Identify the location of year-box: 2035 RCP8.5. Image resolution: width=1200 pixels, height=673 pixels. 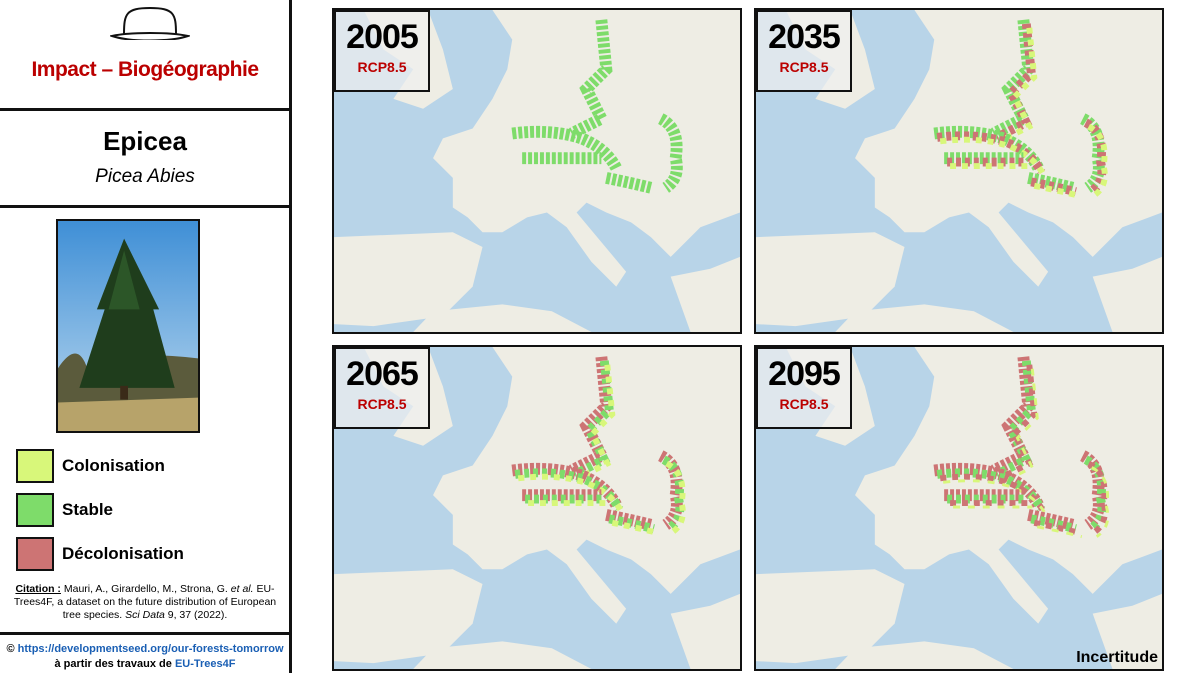
(804, 51).